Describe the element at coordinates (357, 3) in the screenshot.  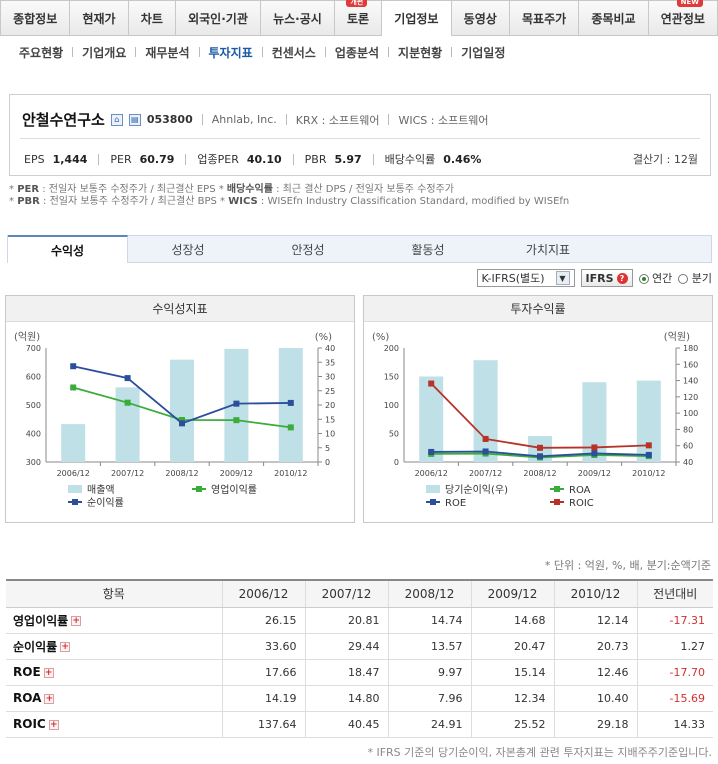
I see `new-badge: 개편` at that location.